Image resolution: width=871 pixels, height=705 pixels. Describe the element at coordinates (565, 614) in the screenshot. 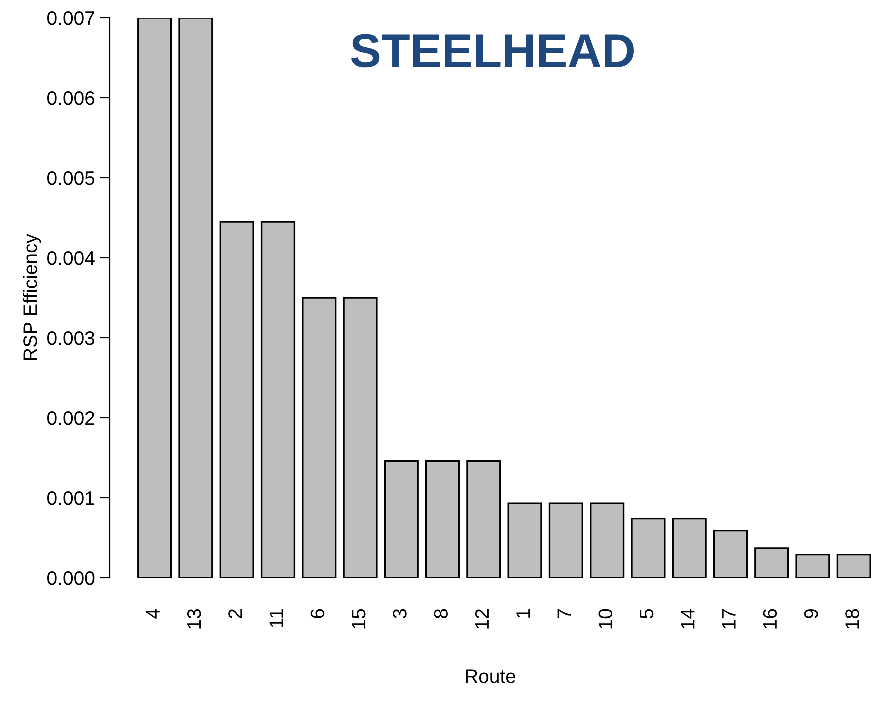

I see `x-tick-label: 7` at that location.